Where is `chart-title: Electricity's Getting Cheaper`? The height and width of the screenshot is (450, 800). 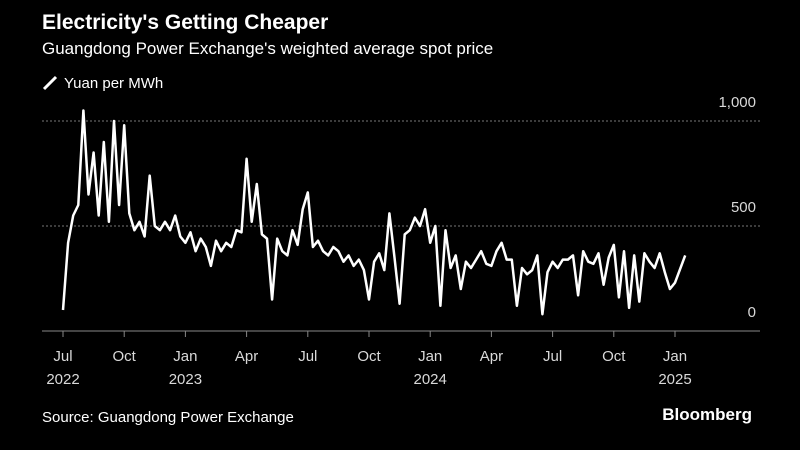 chart-title: Electricity's Getting Cheaper is located at coordinates (185, 22).